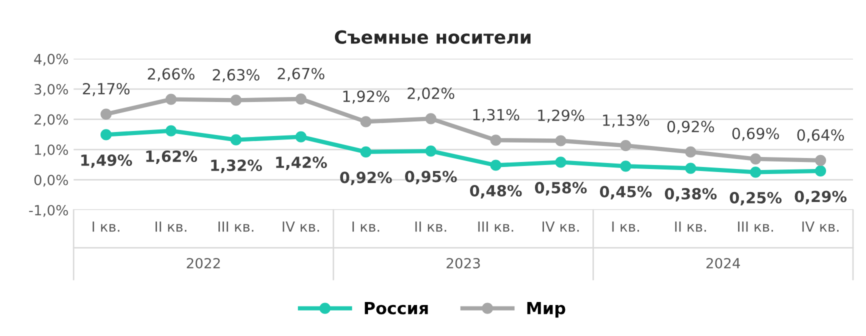 The image size is (866, 336). What do you see at coordinates (301, 163) in the screenshot?
I see `data-label: 1,42%` at bounding box center [301, 163].